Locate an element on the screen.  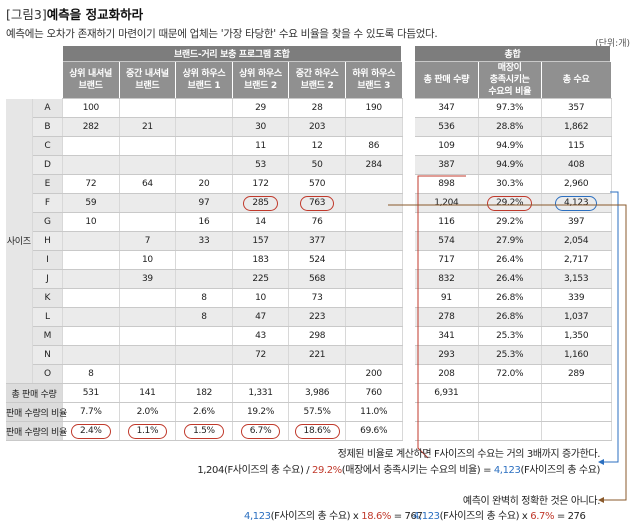
demand-cell: 2,054 is located at coordinates (576, 241).